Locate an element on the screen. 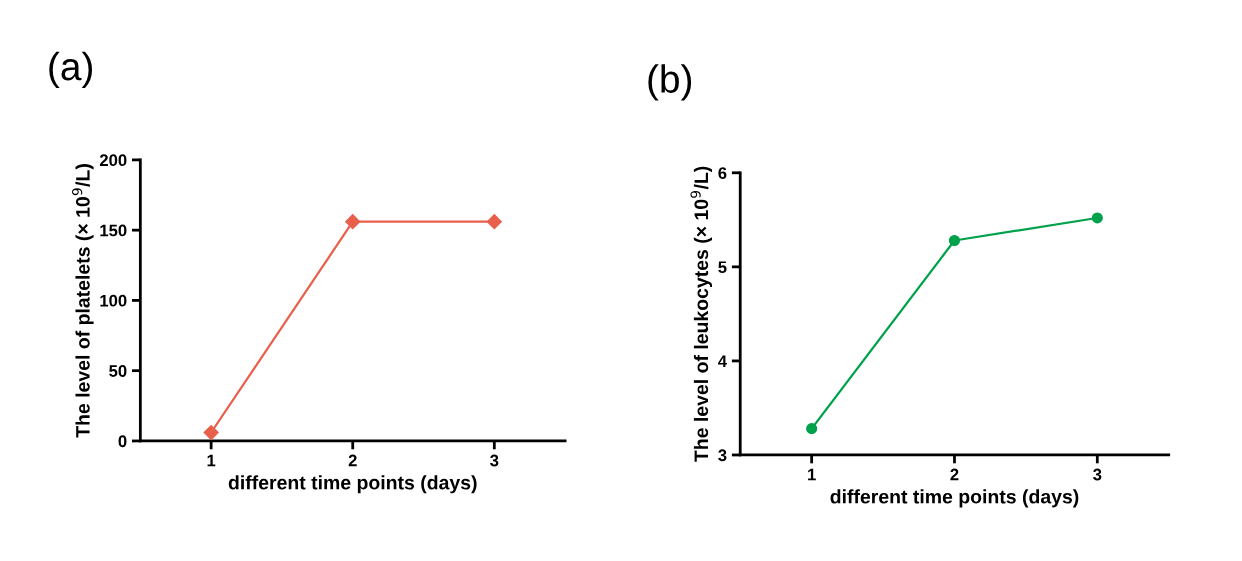 This screenshot has width=1242, height=561. y-axis-title: The level of leukocytes (× 10$^{9}$/L) is located at coordinates (701, 314).